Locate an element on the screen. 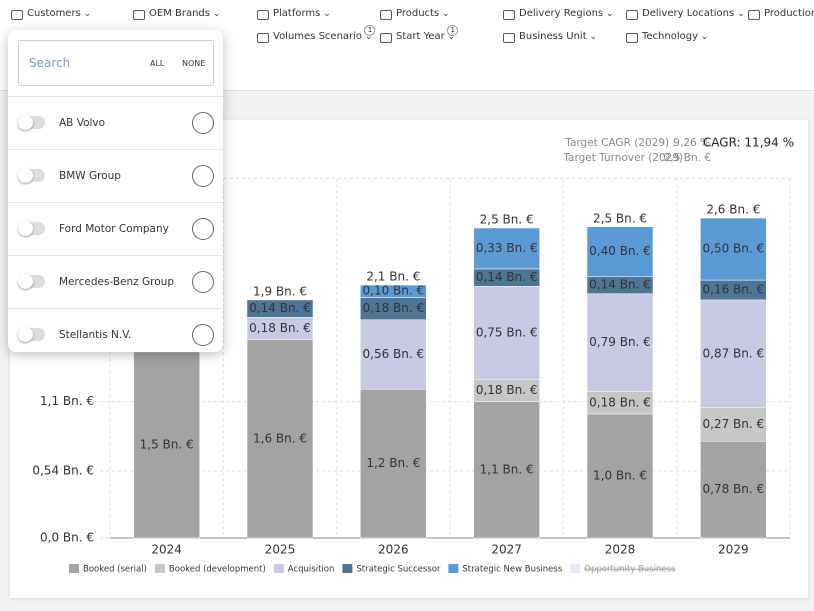  filter-label: Delivery Locations ⌄ is located at coordinates (693, 13).